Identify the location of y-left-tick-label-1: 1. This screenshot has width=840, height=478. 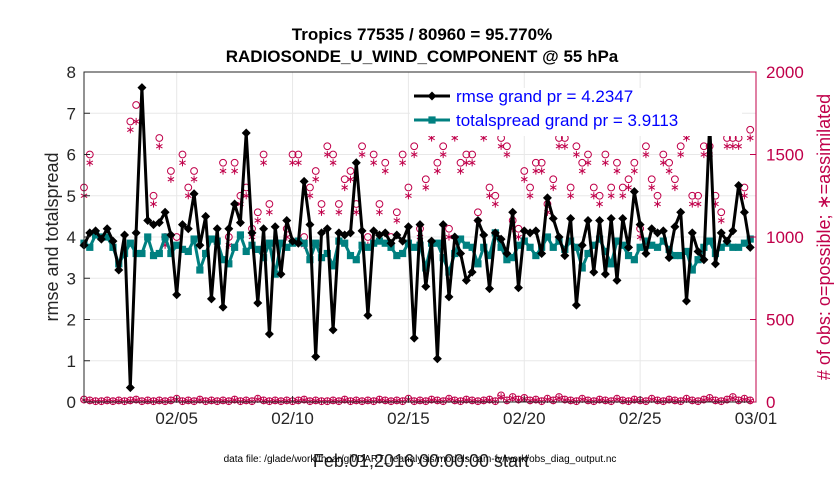
(71, 361).